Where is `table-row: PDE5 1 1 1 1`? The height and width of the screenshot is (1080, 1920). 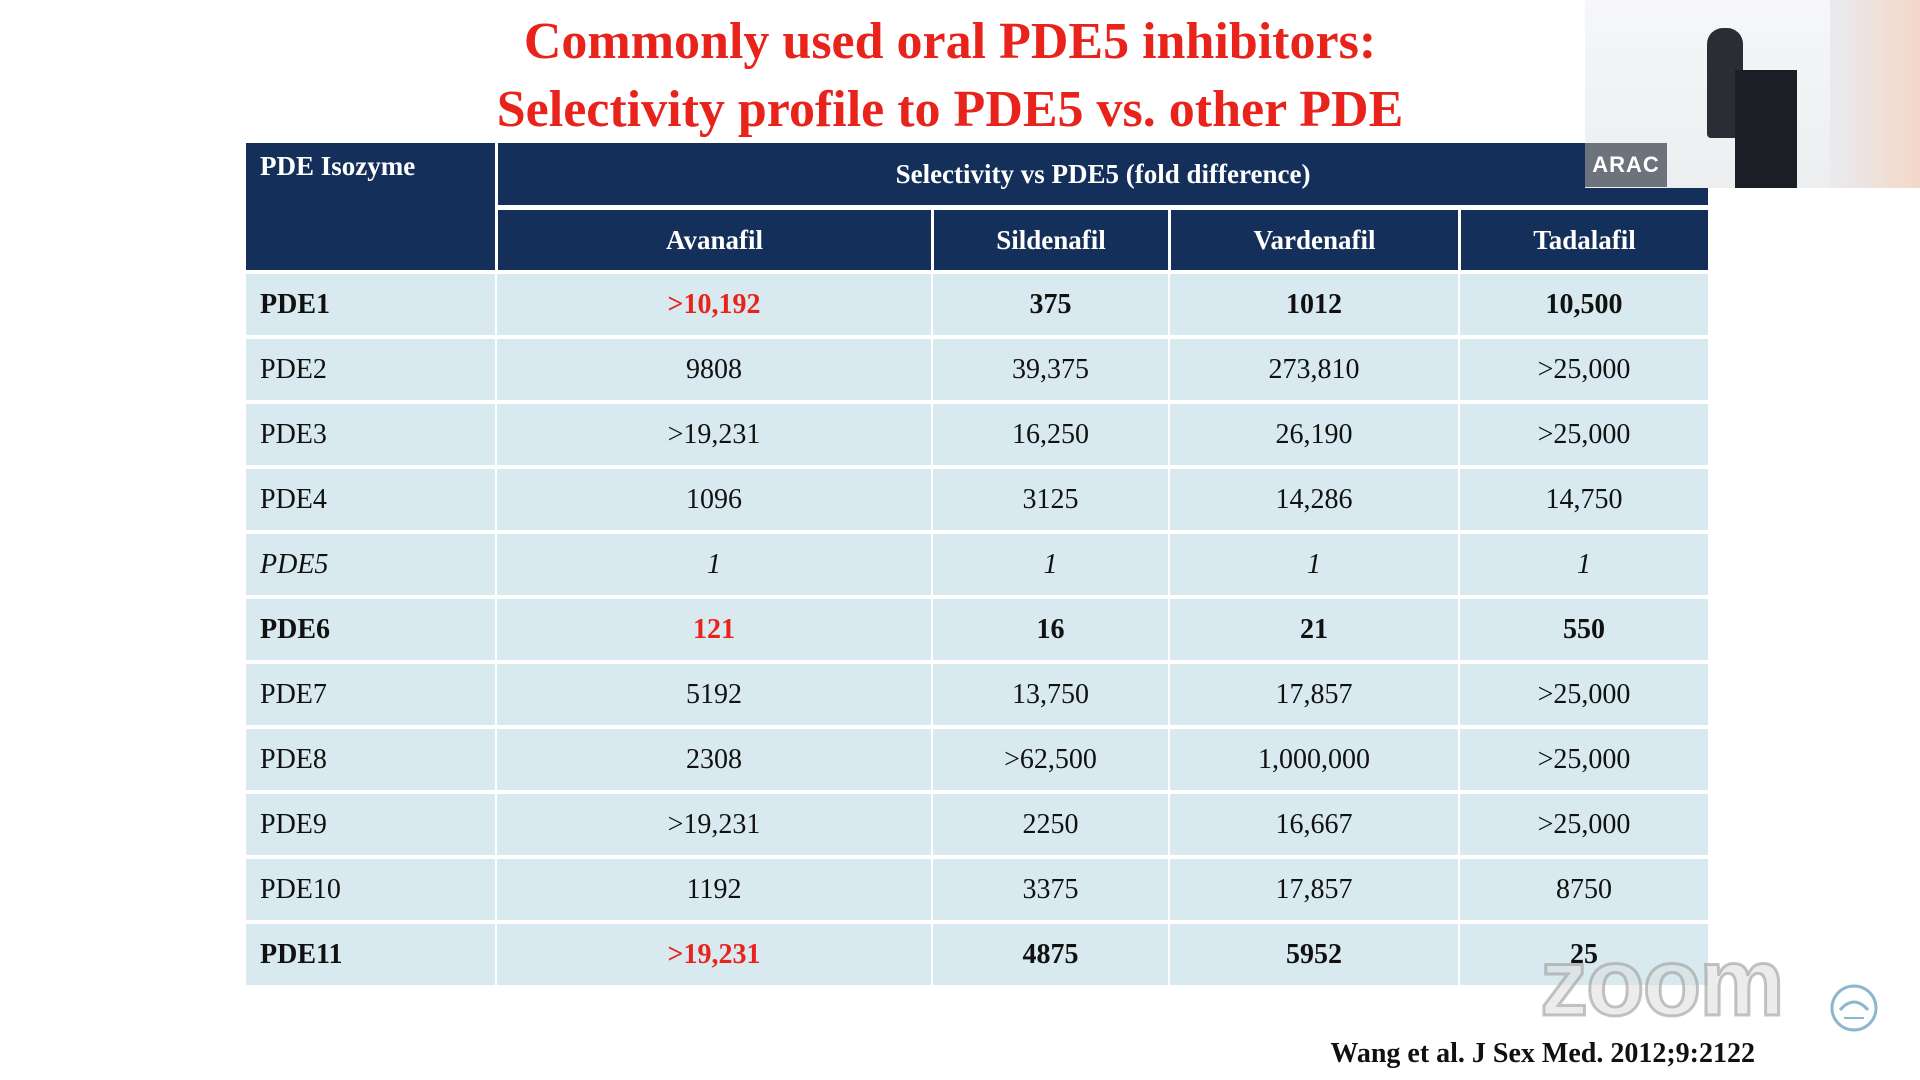 table-row: PDE5 1 1 1 1 is located at coordinates (977, 562).